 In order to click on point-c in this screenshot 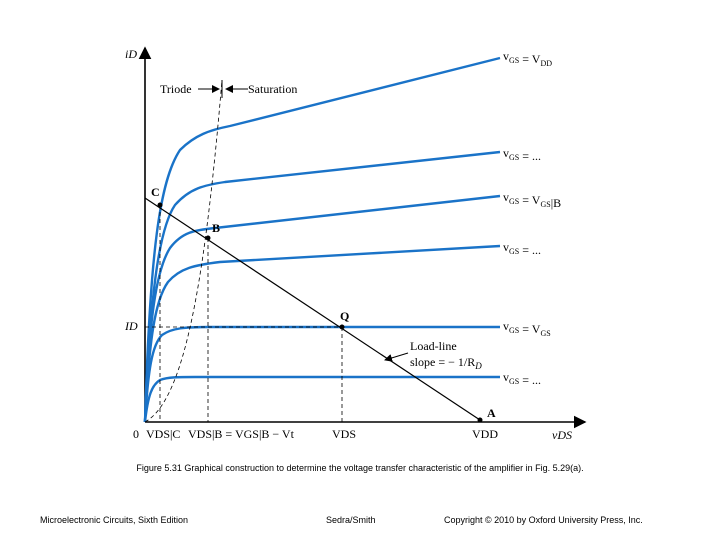, I will do `click(160, 205)`.